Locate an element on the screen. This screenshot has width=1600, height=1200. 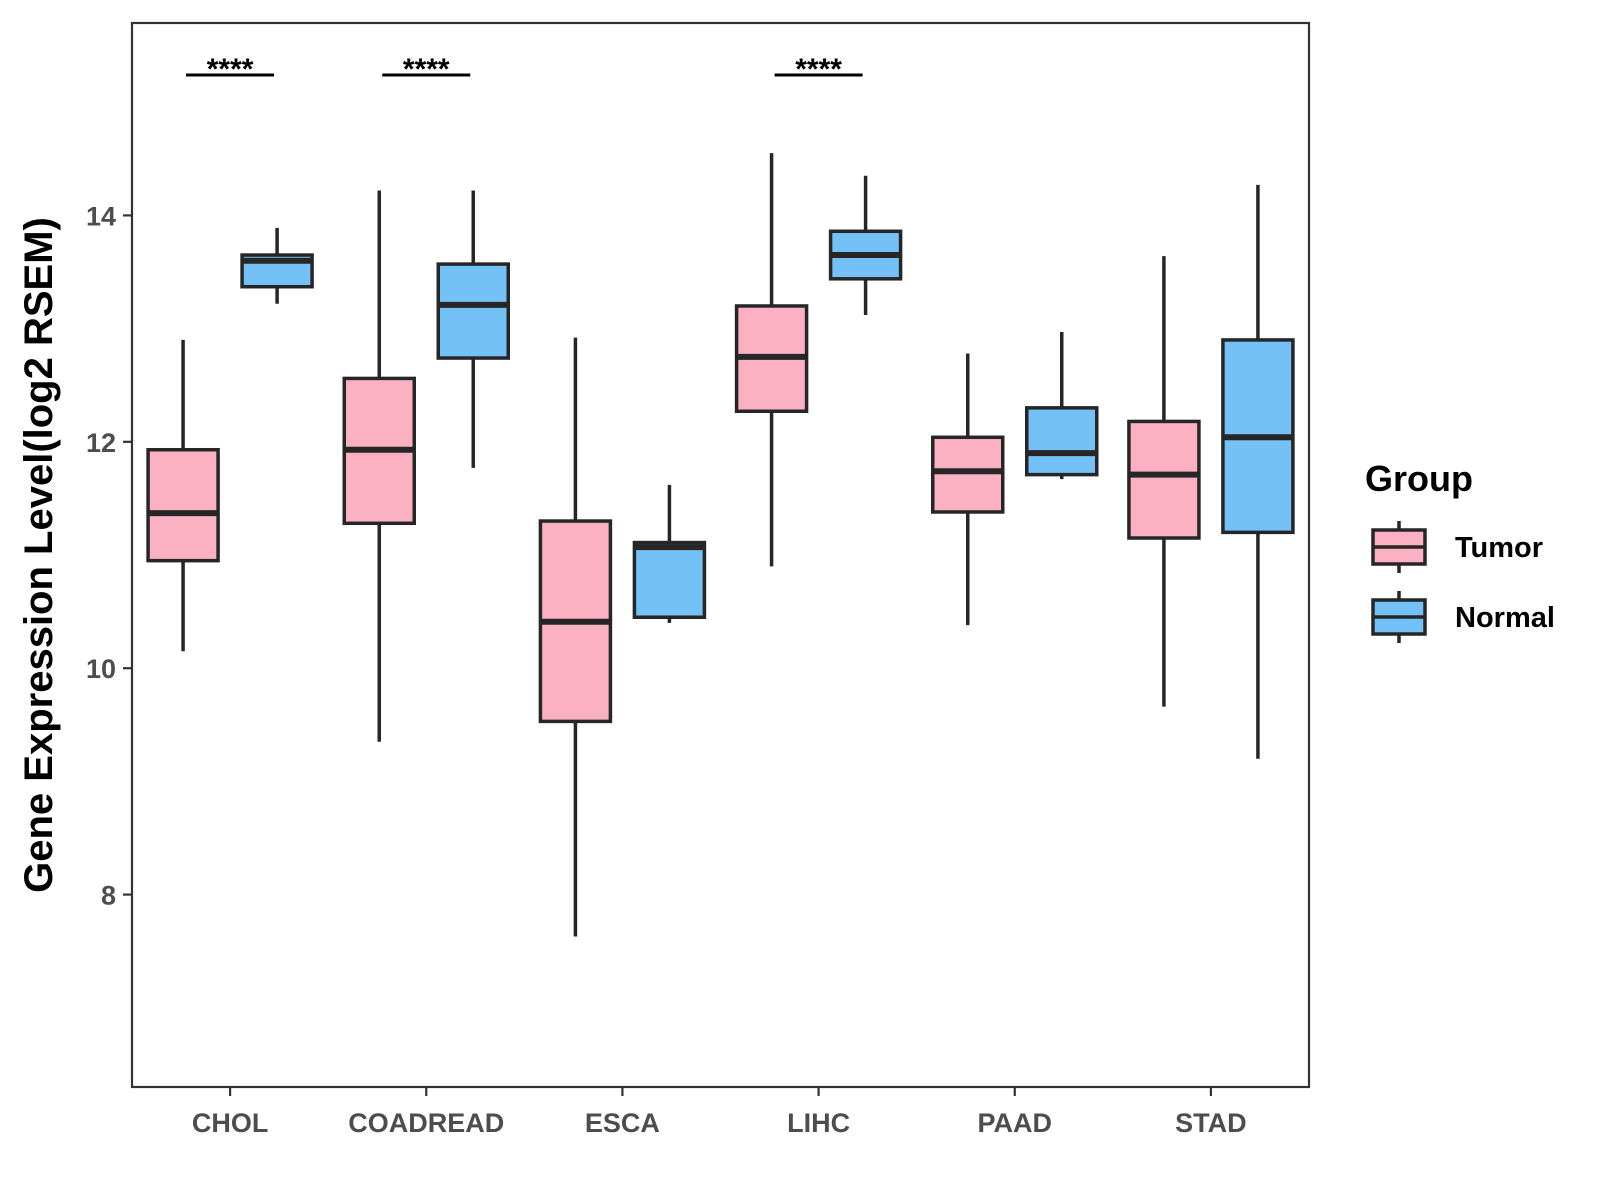
x-tick-label: ESCA is located at coordinates (622, 1123).